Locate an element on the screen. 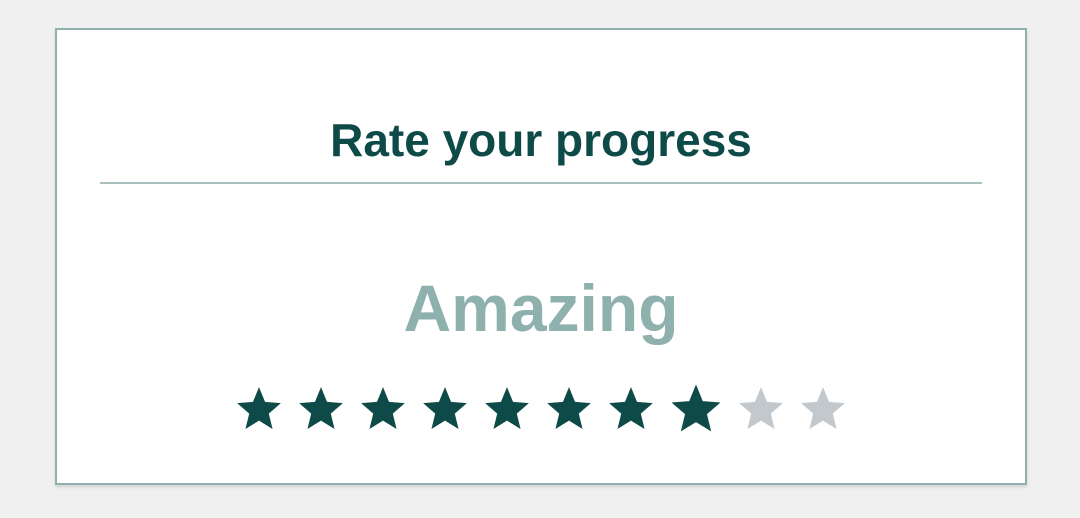 The width and height of the screenshot is (1080, 518). star-8-icon is located at coordinates (696, 409).